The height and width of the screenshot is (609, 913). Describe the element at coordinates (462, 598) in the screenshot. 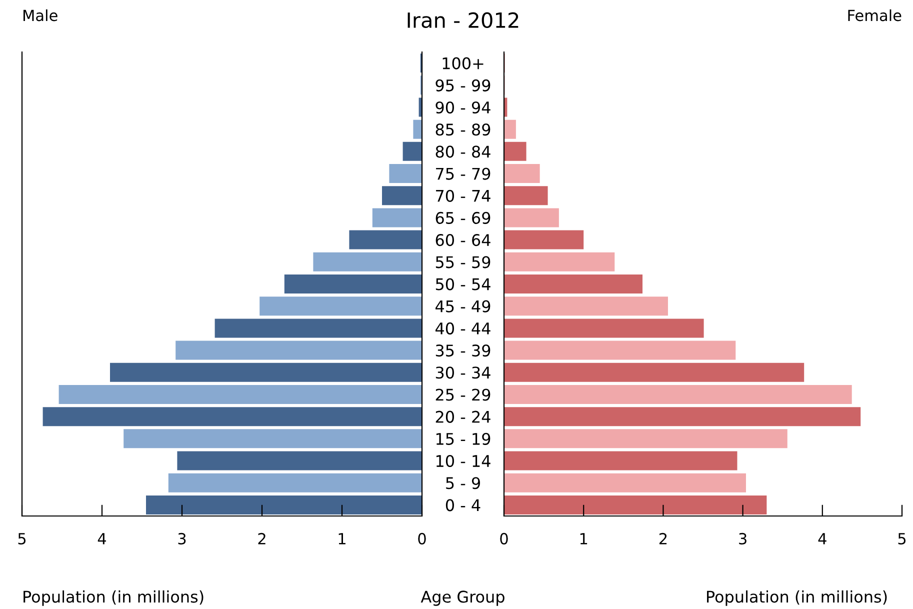

I see `y-axis-title: Age Group` at that location.